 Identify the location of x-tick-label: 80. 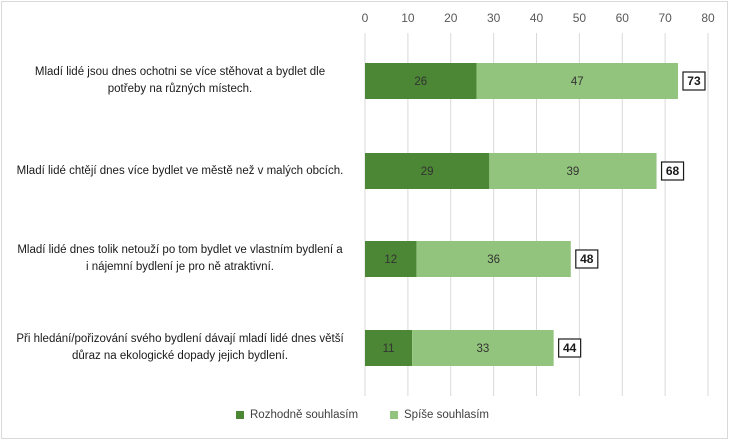
(708, 18).